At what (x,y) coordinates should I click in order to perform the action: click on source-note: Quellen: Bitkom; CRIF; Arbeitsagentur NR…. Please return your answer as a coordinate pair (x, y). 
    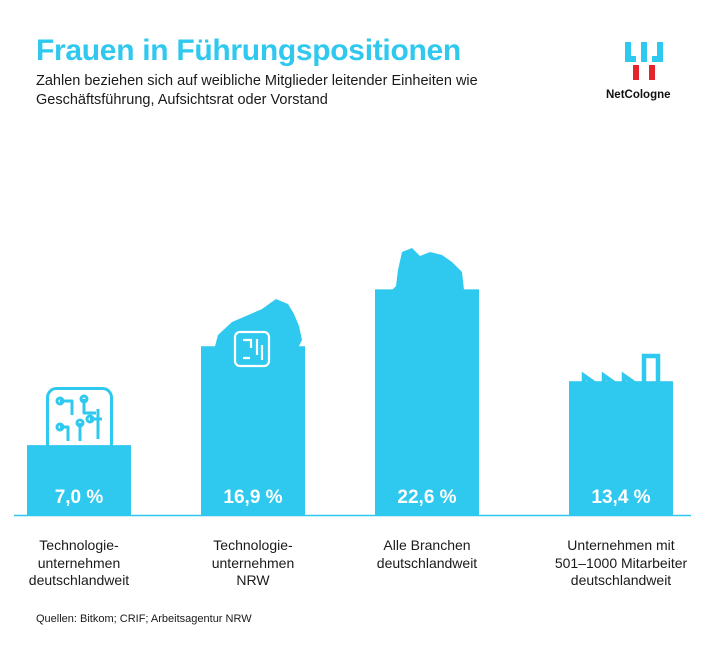
    Looking at the image, I should click on (144, 619).